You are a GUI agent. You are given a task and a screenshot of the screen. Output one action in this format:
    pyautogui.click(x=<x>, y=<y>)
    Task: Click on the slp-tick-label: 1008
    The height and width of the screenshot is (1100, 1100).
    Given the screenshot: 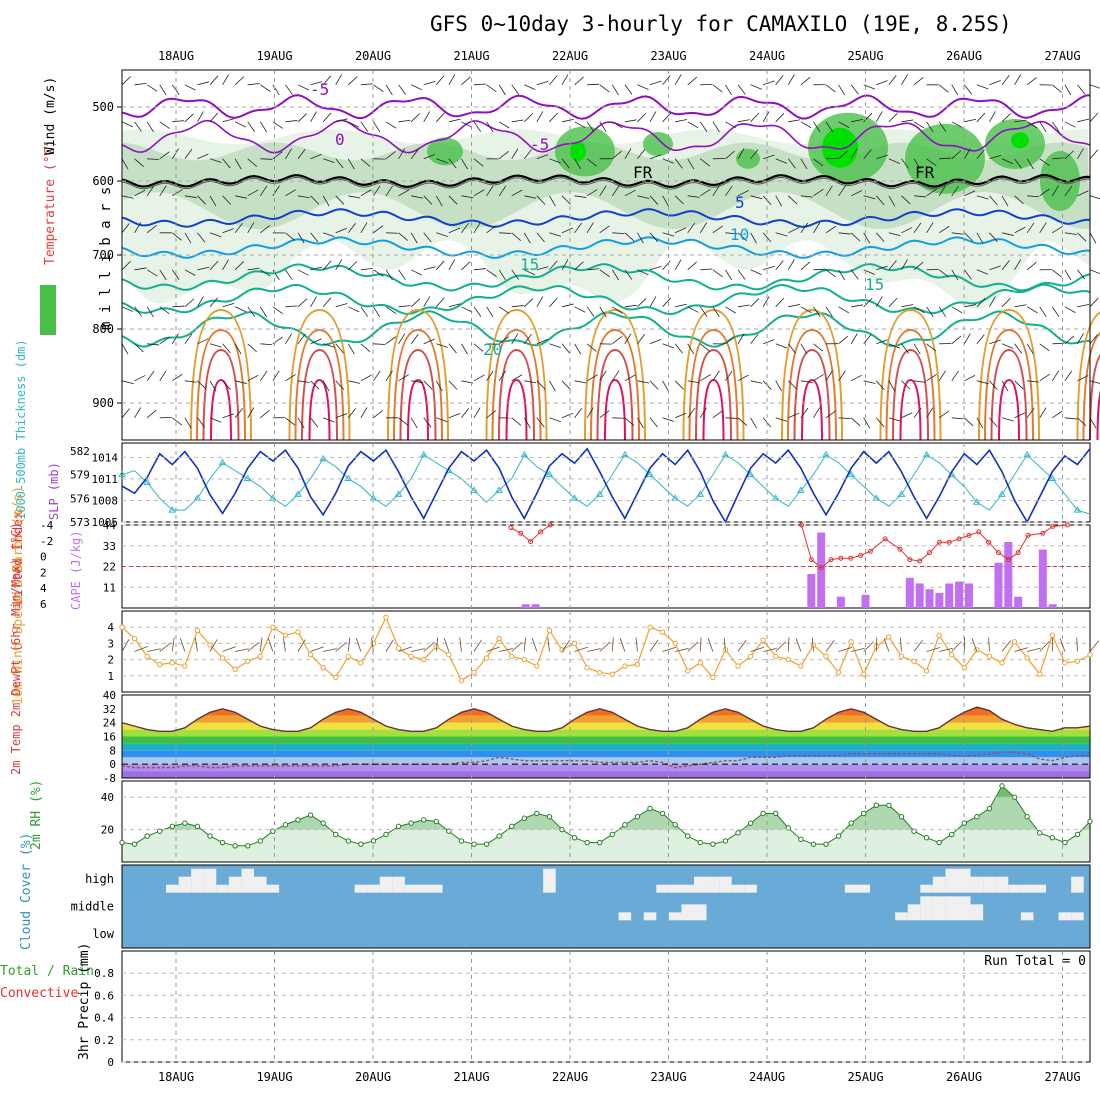 What is the action you would take?
    pyautogui.click(x=105, y=500)
    